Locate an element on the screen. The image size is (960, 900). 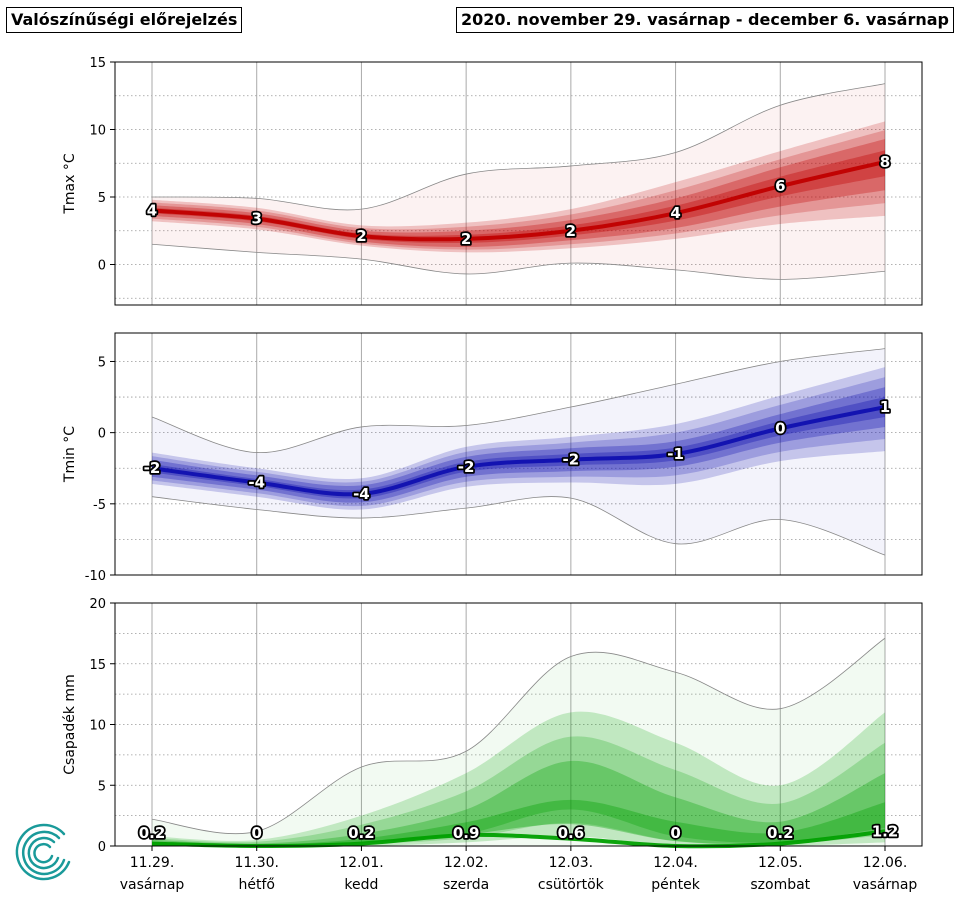
xtick-date: 11.30. is located at coordinates (256, 863).